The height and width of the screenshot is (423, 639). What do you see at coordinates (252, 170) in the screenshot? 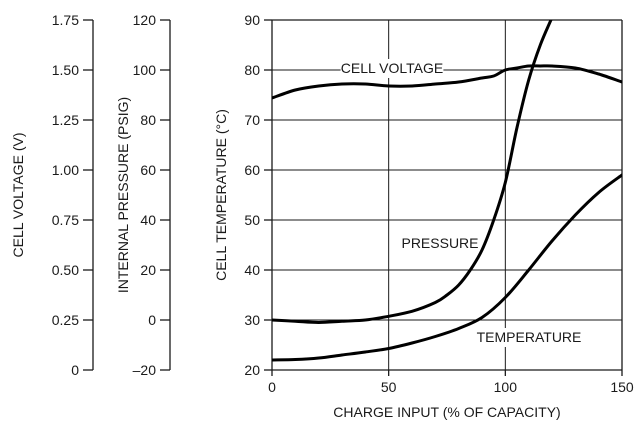
I see `cell-temperature-tick-label: 60` at bounding box center [252, 170].